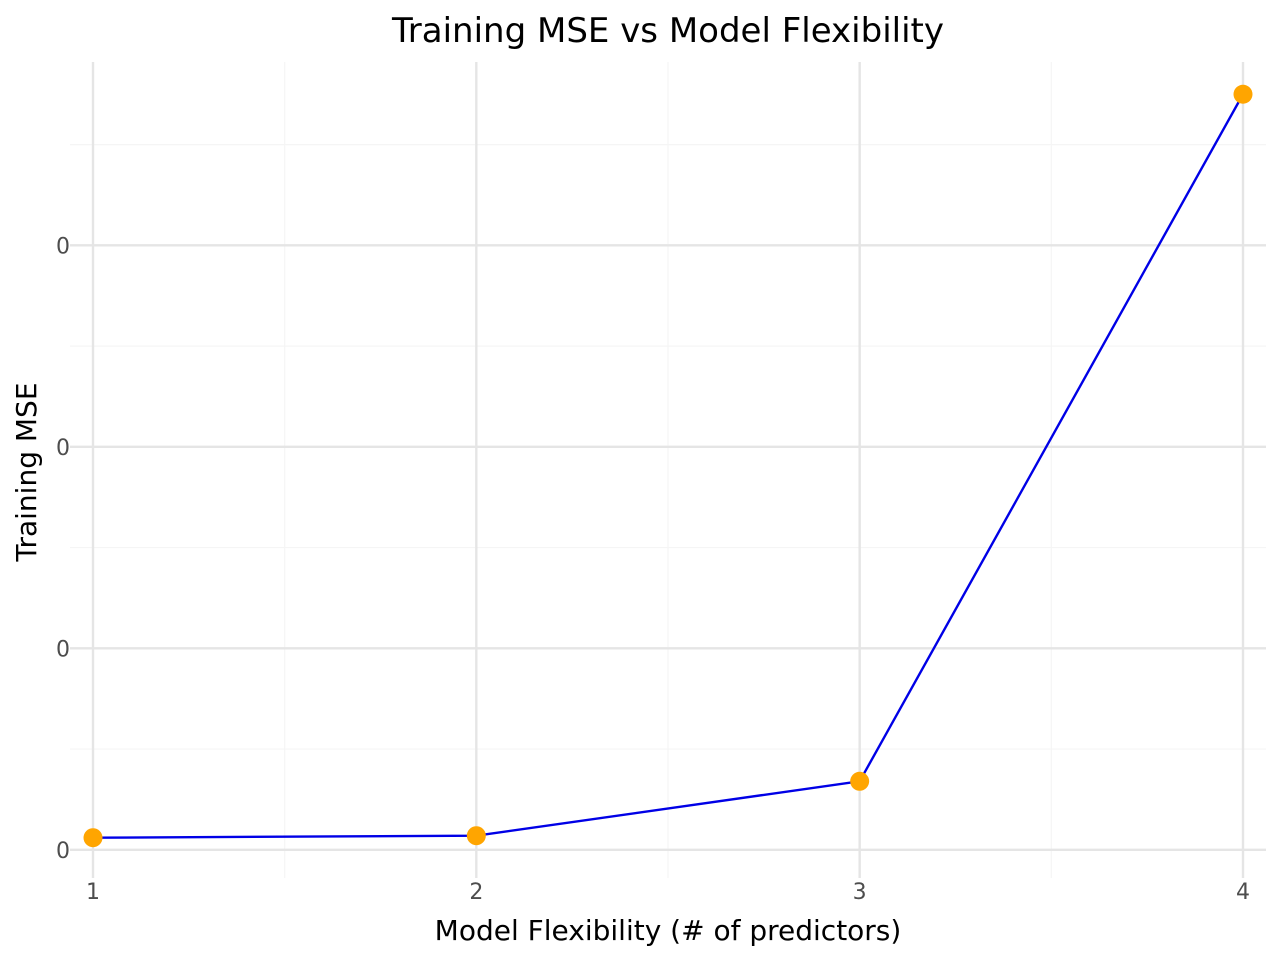 The image size is (1280, 960). What do you see at coordinates (476, 892) in the screenshot?
I see `x-tick-label: 2` at bounding box center [476, 892].